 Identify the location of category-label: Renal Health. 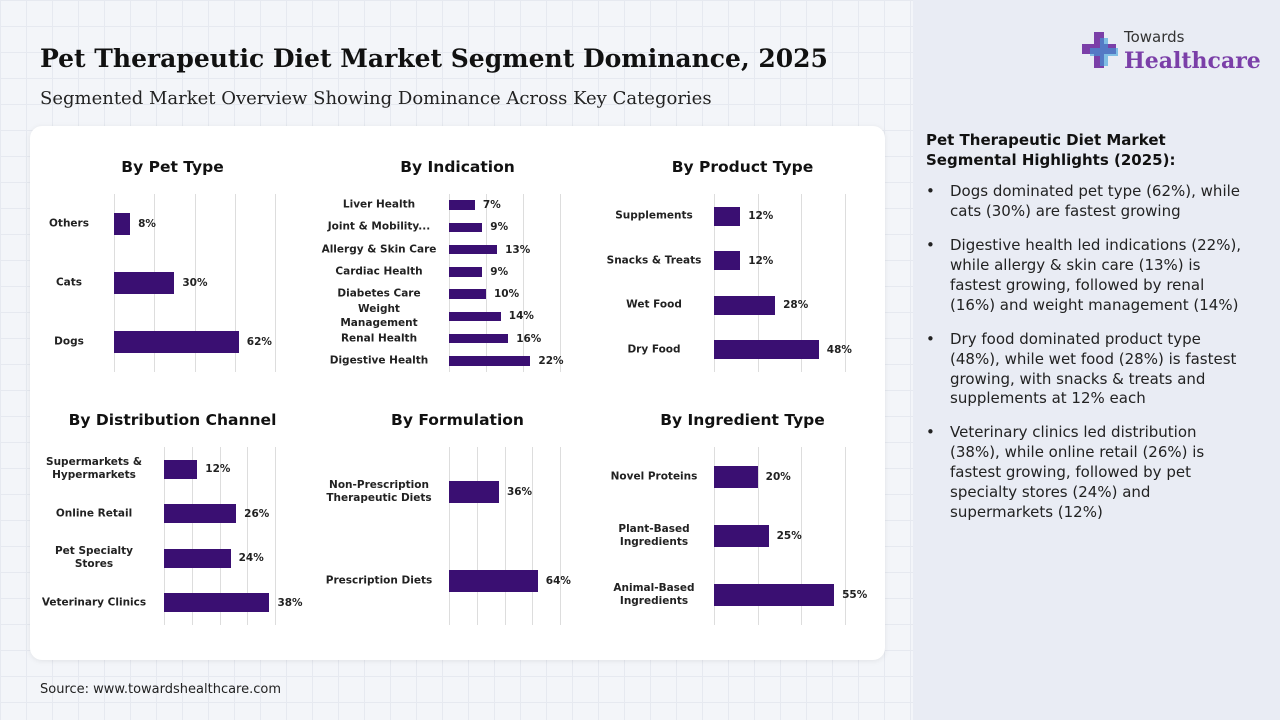
(379, 338).